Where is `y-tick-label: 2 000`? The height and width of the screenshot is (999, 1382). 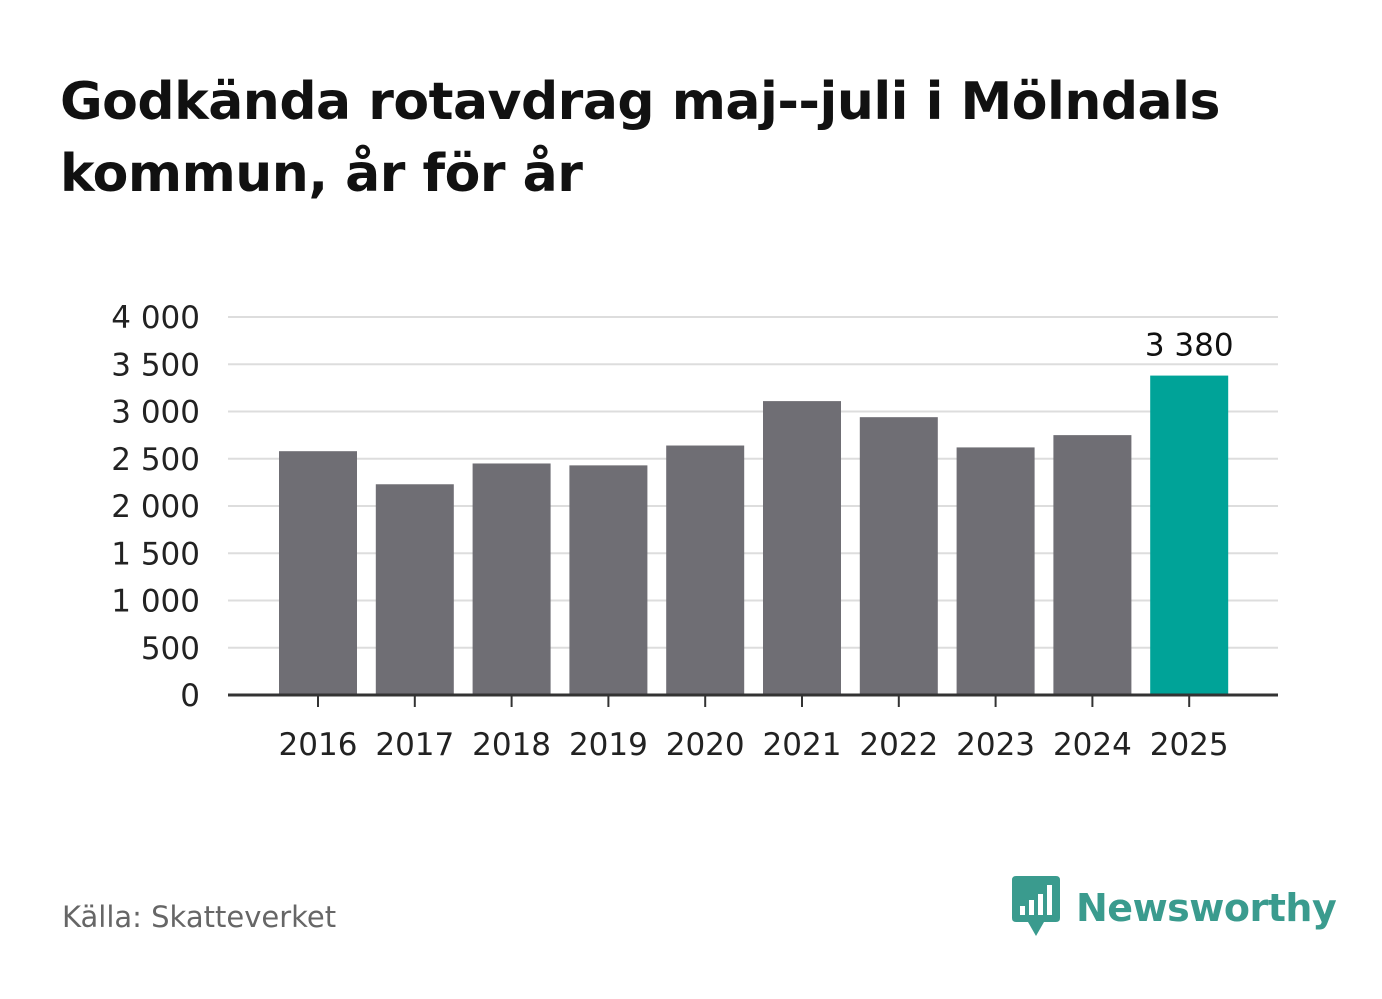 y-tick-label: 2 000 is located at coordinates (155, 507).